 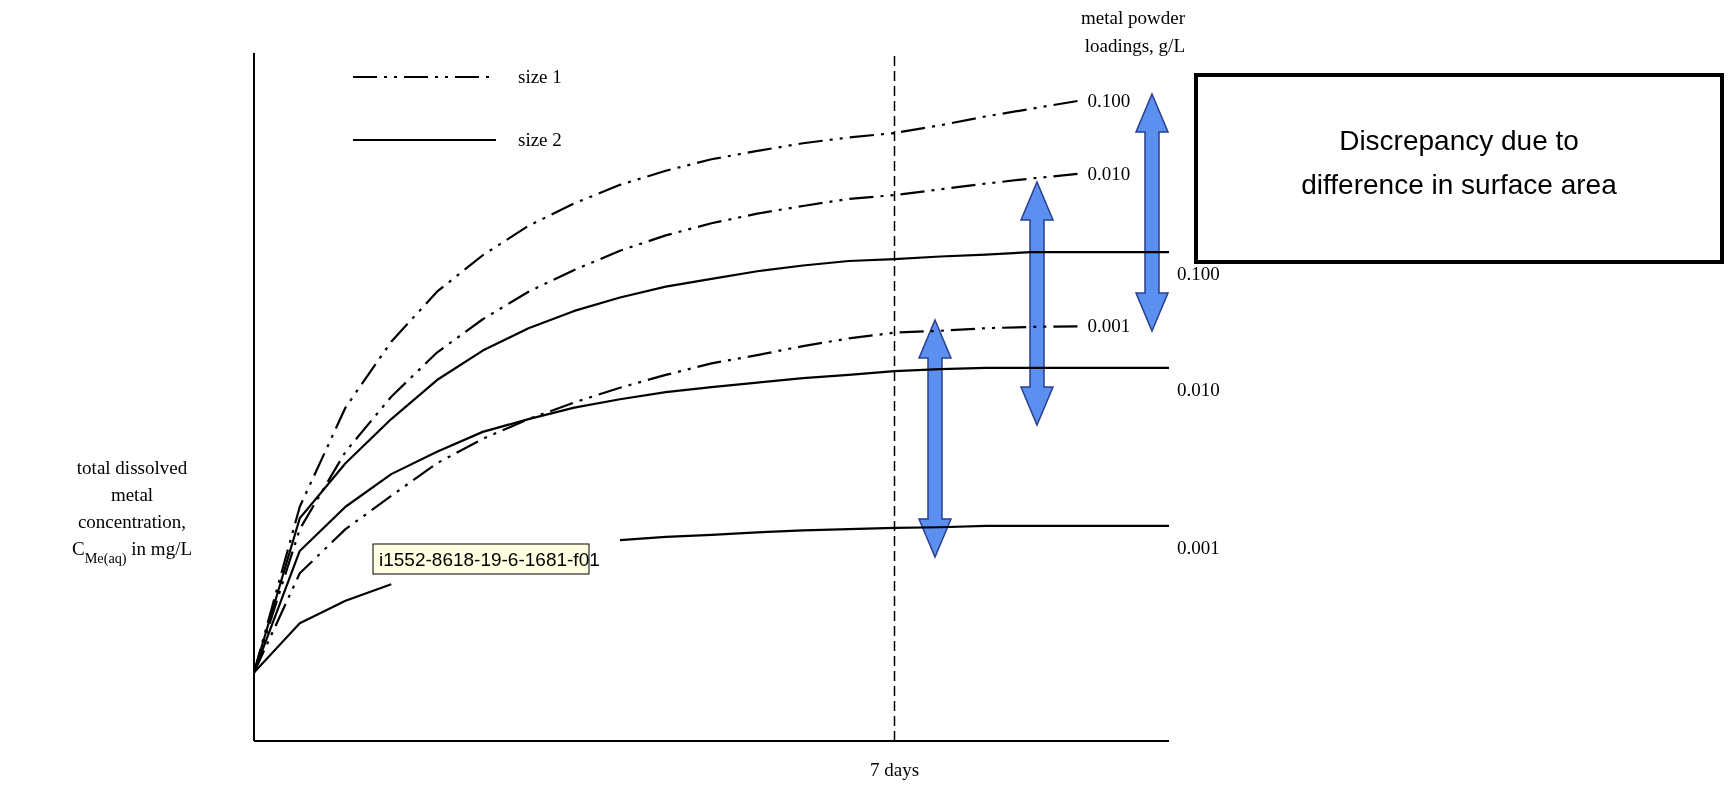 I want to click on text: metal powder loadings, g/L, so click(x=1133, y=31).